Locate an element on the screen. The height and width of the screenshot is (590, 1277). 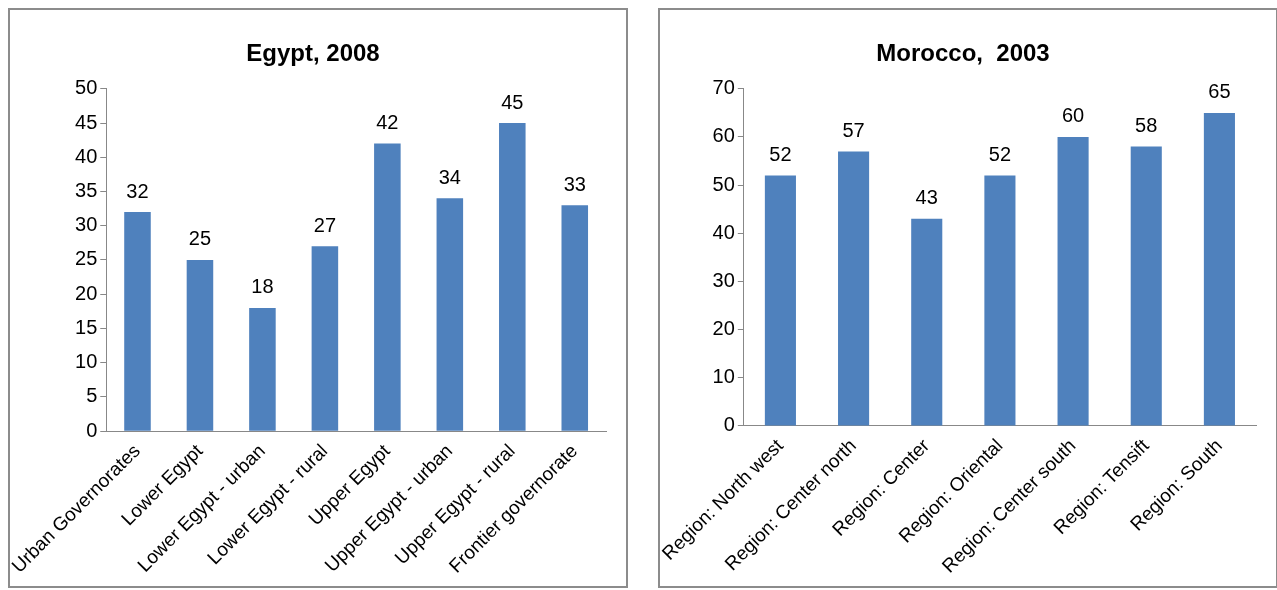
y-tick-label: 70 is located at coordinates (723, 87).